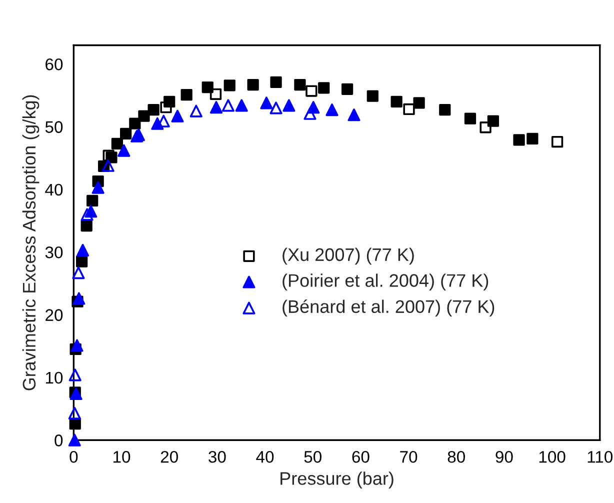 This screenshot has width=614, height=503. I want to click on y-tick-label: 20, so click(54, 315).